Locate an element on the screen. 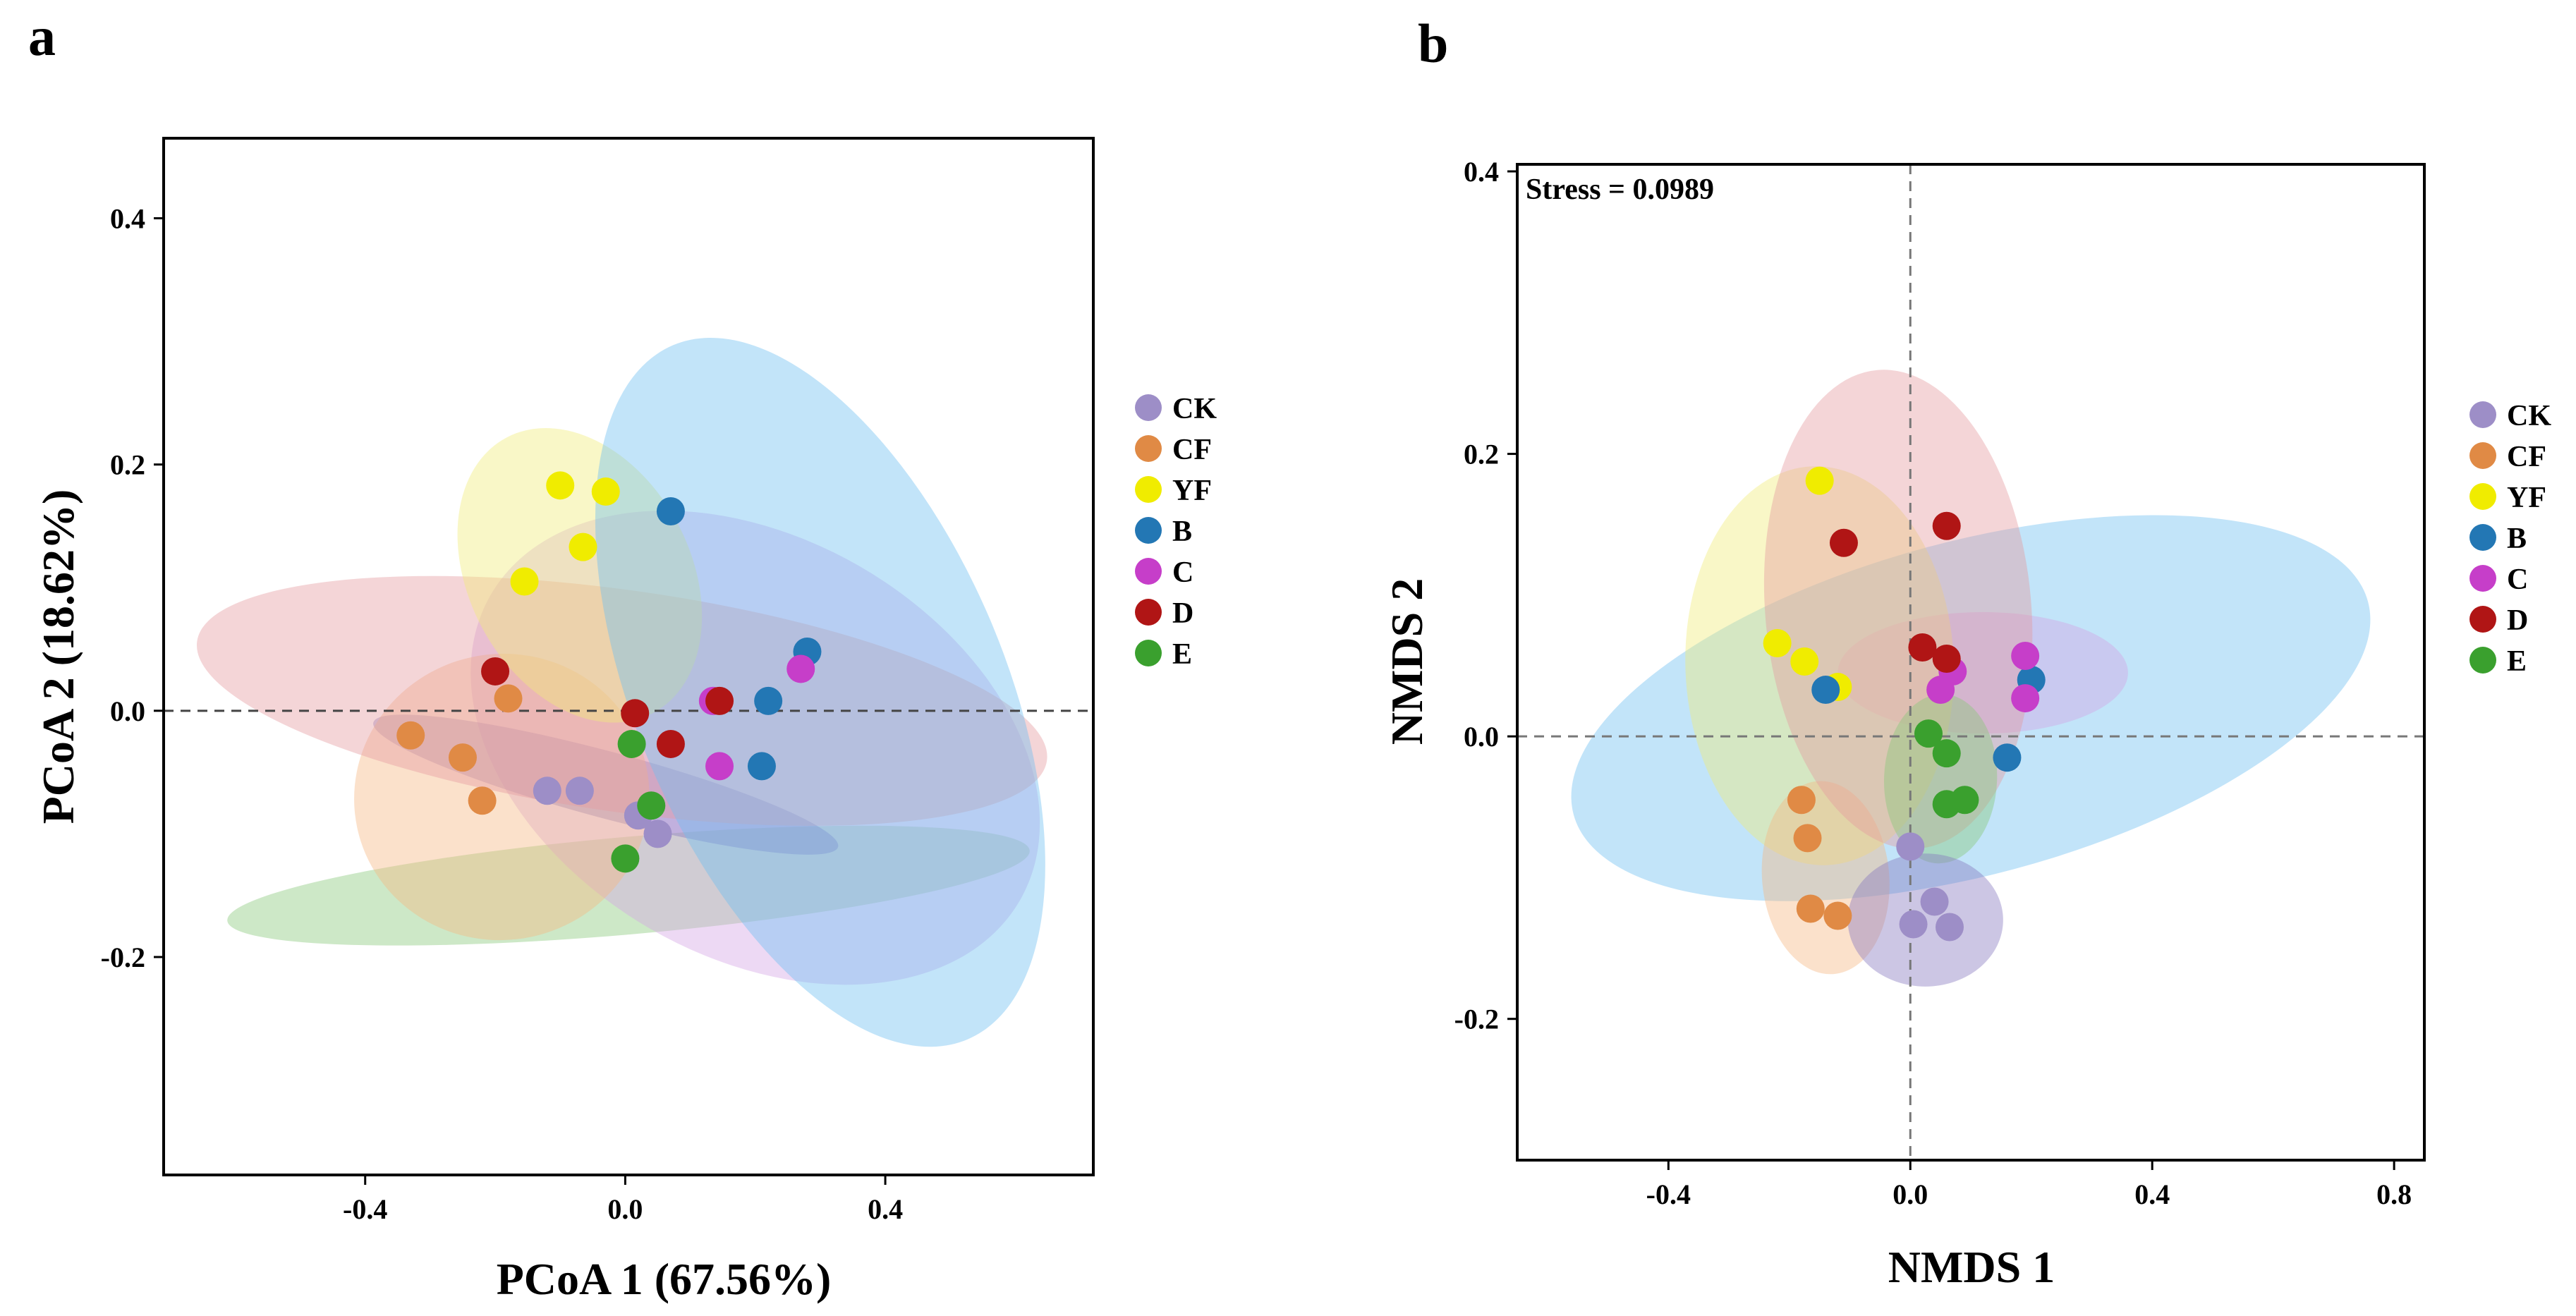  confidence-ellipse-e is located at coordinates (628, 885).